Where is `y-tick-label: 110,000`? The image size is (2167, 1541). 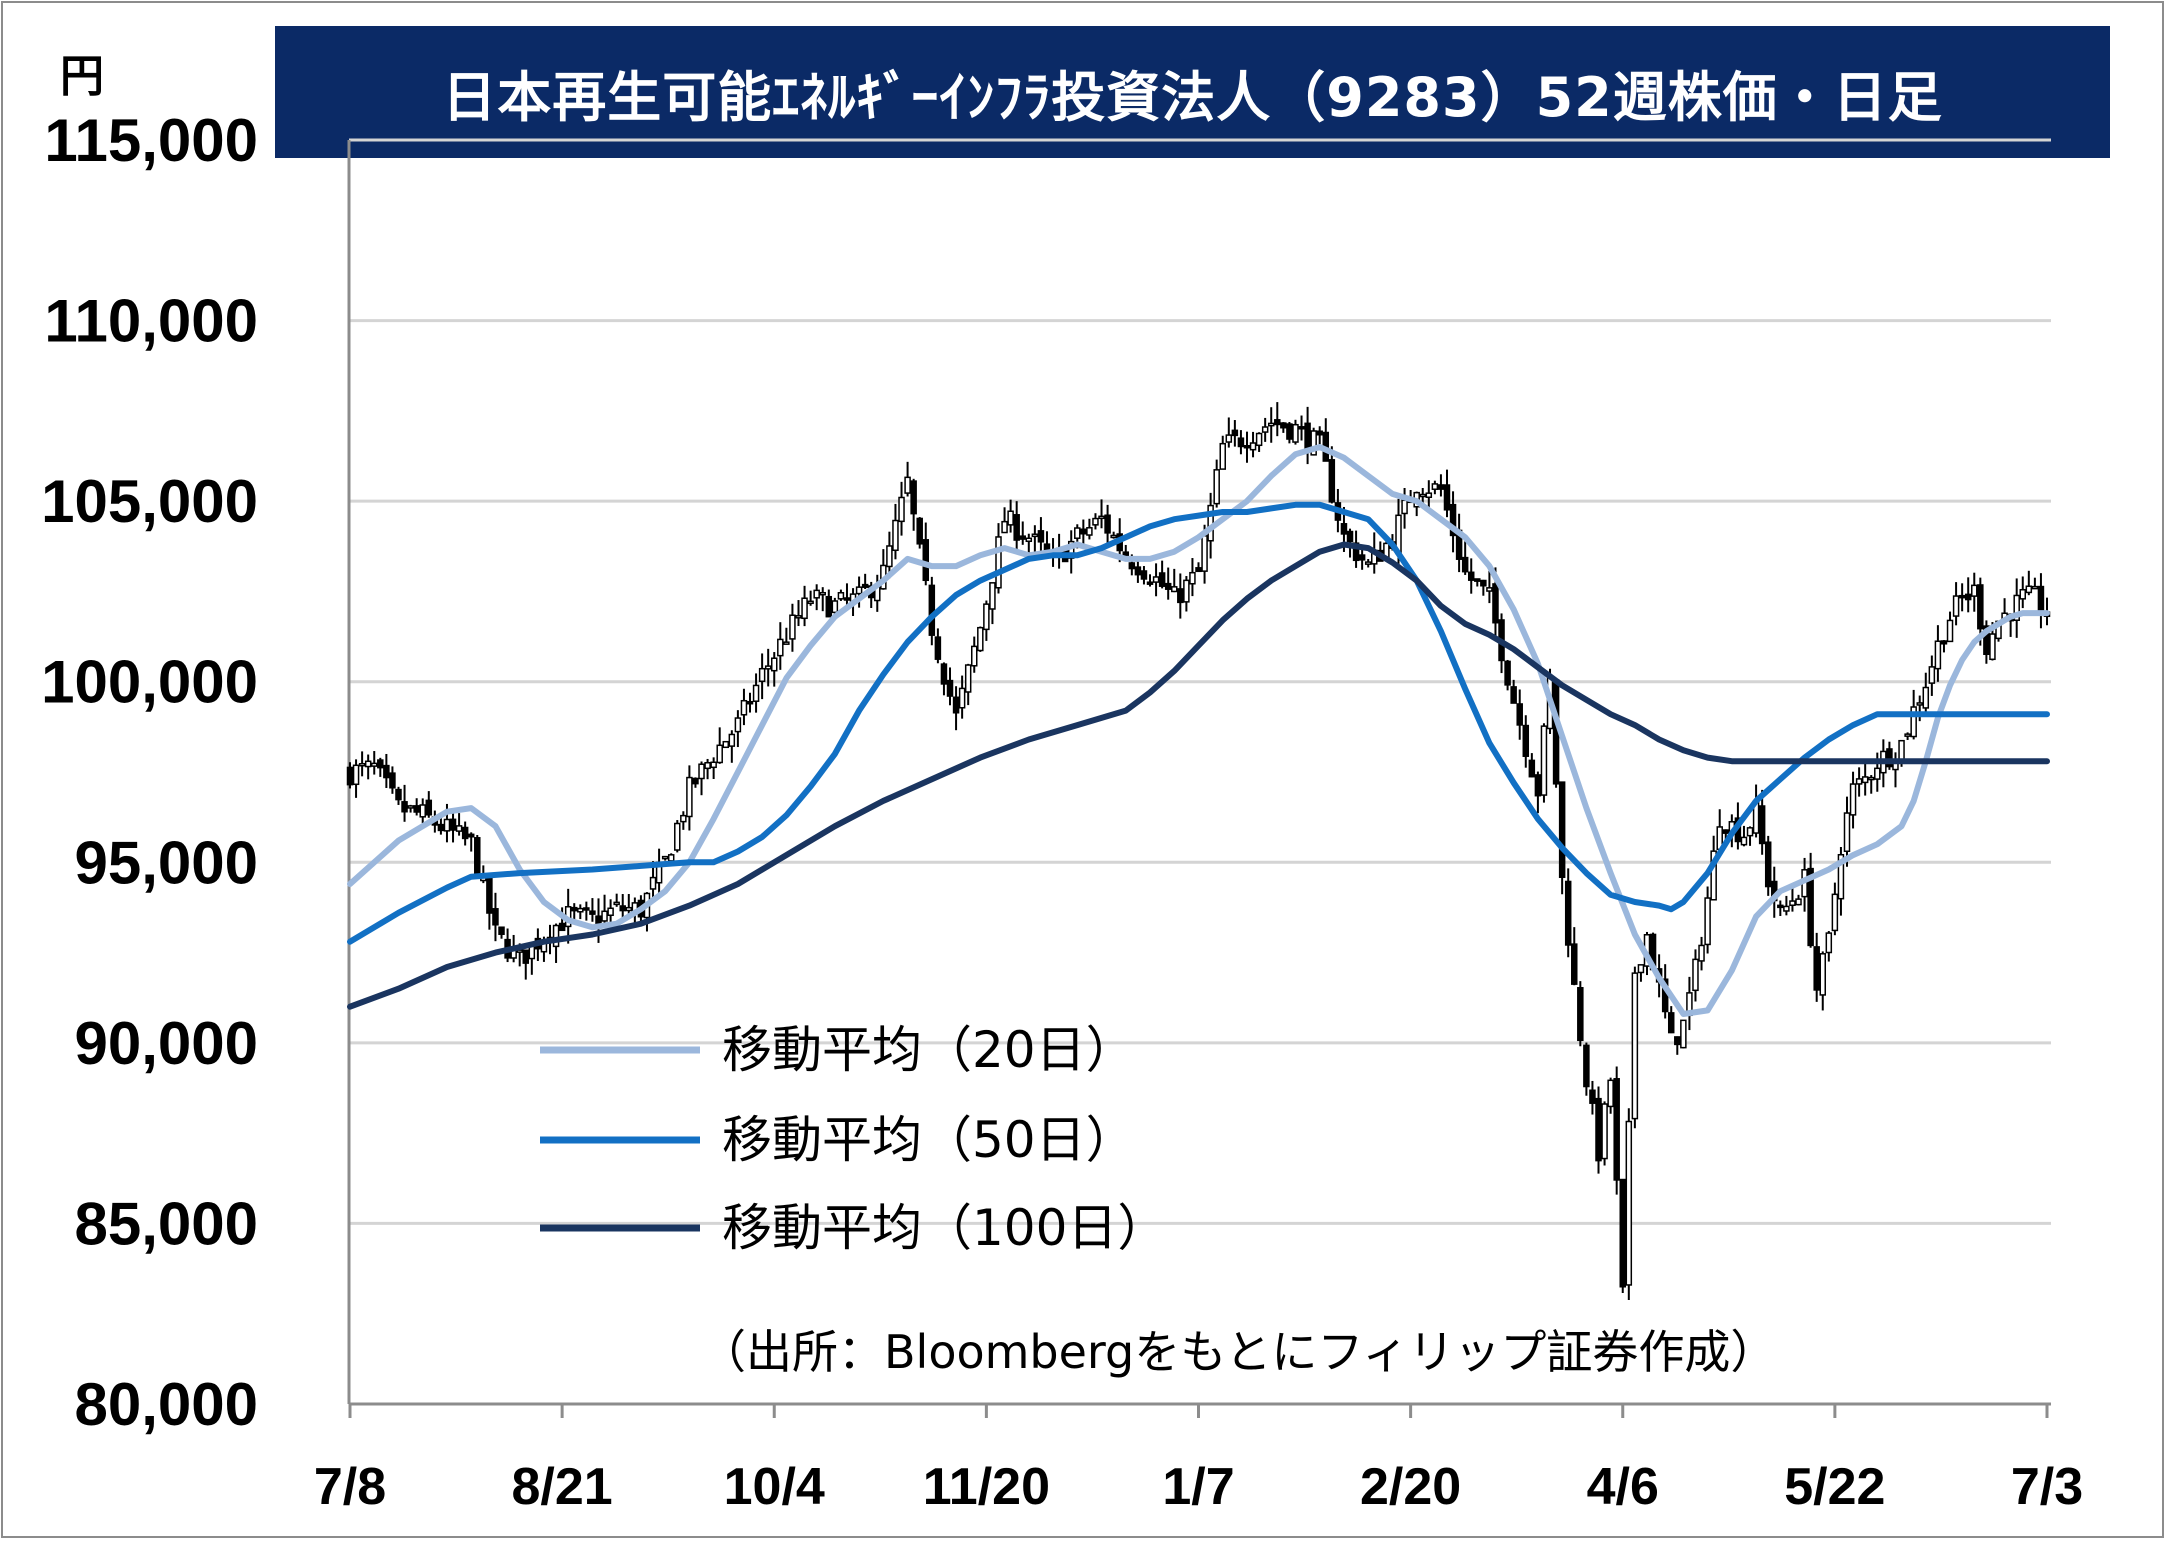
y-tick-label: 110,000 is located at coordinates (151, 321).